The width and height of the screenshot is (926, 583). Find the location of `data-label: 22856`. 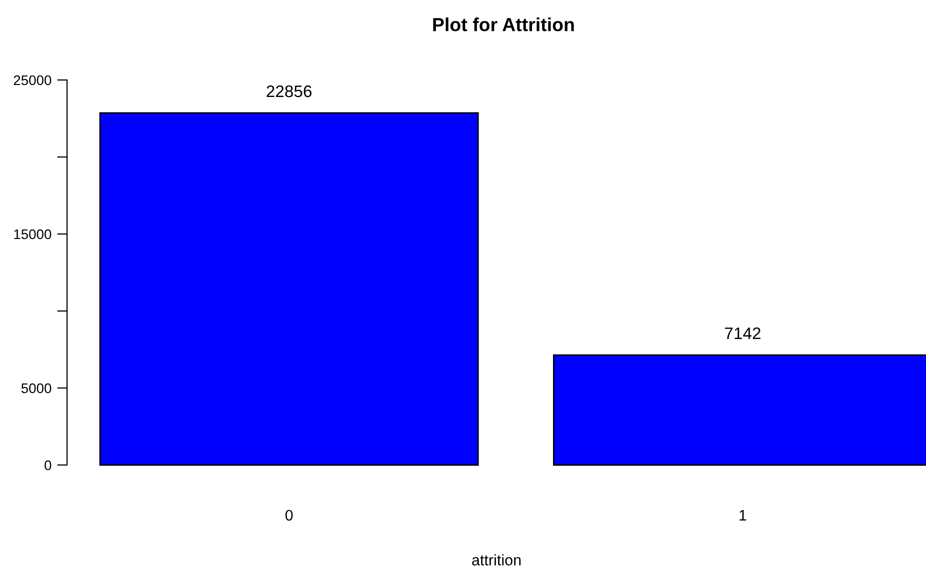

data-label: 22856 is located at coordinates (289, 91).